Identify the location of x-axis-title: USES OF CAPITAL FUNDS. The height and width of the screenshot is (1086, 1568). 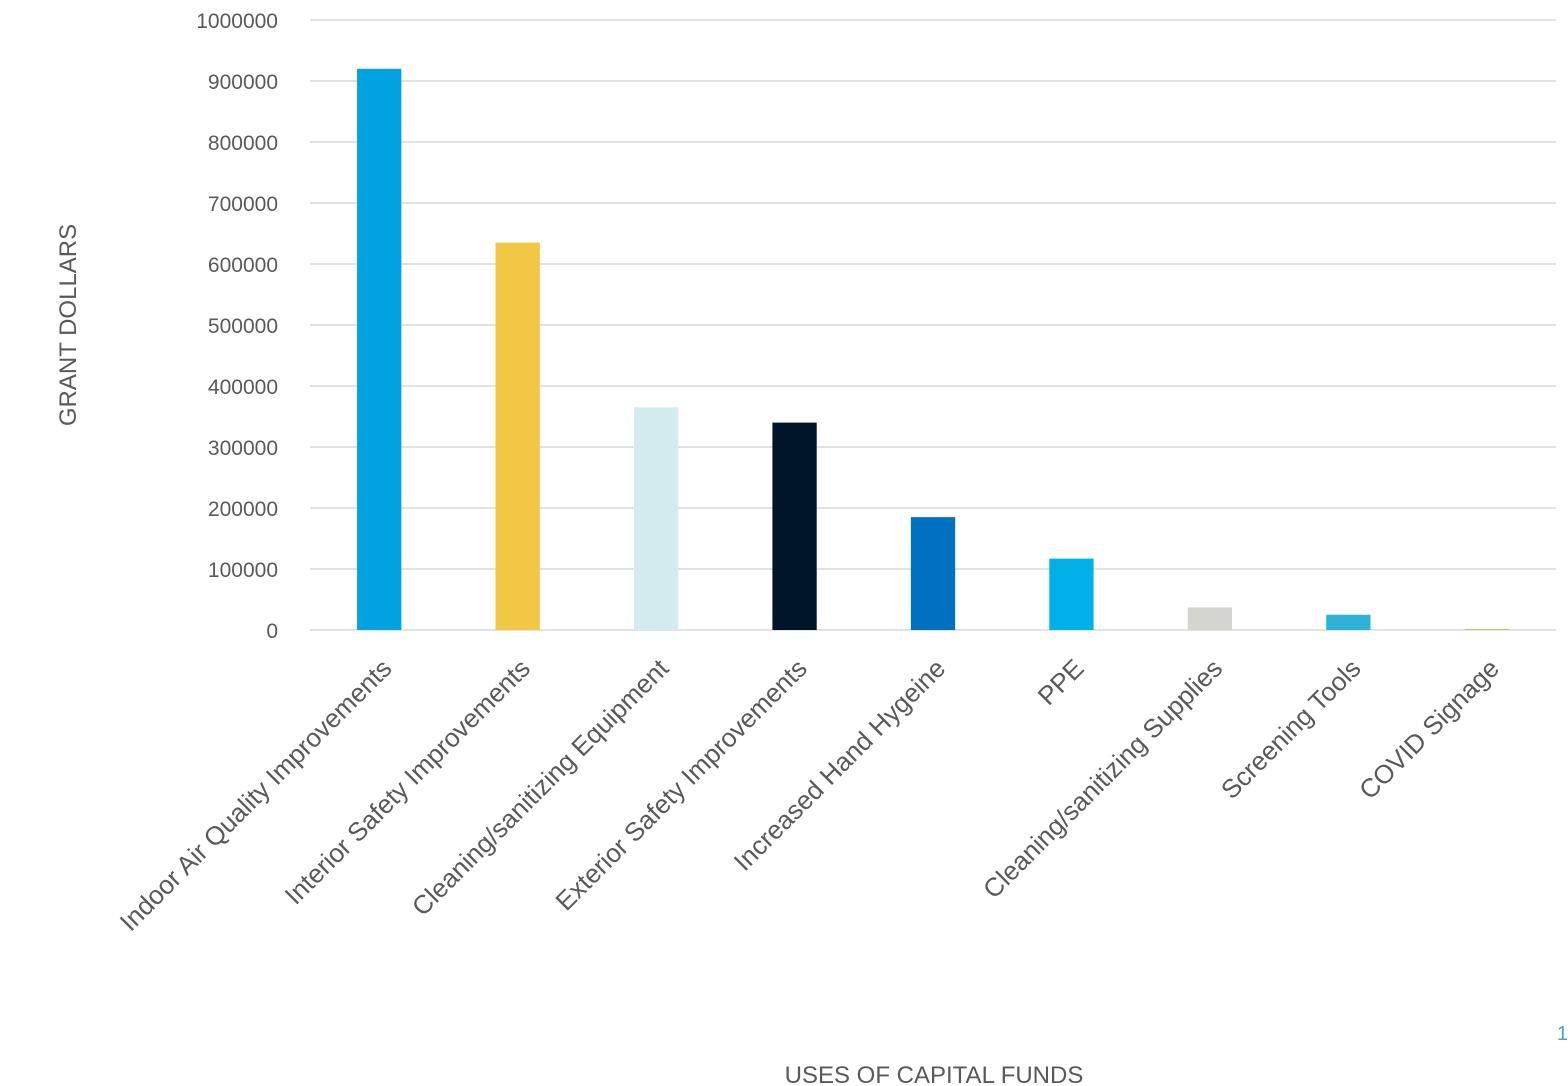
(934, 1074).